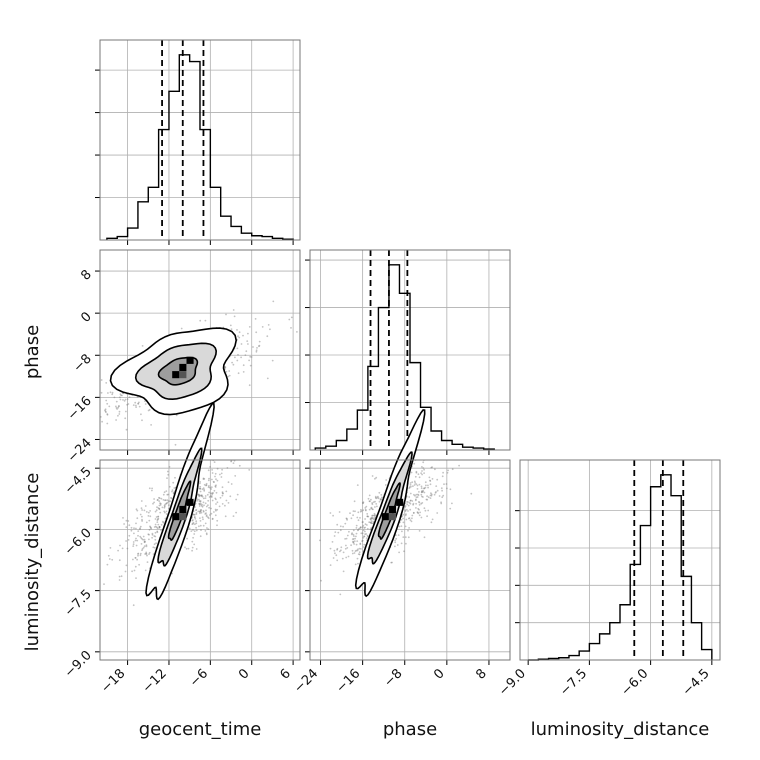  What do you see at coordinates (183, 367) in the screenshot?
I see `density-peak-cell` at bounding box center [183, 367].